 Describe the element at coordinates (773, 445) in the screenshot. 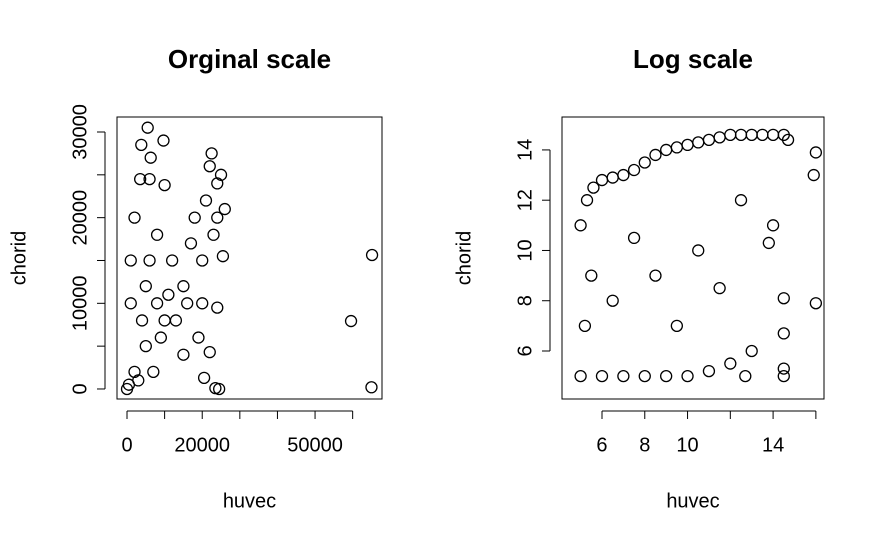

I see `x-tick-label: 14` at that location.